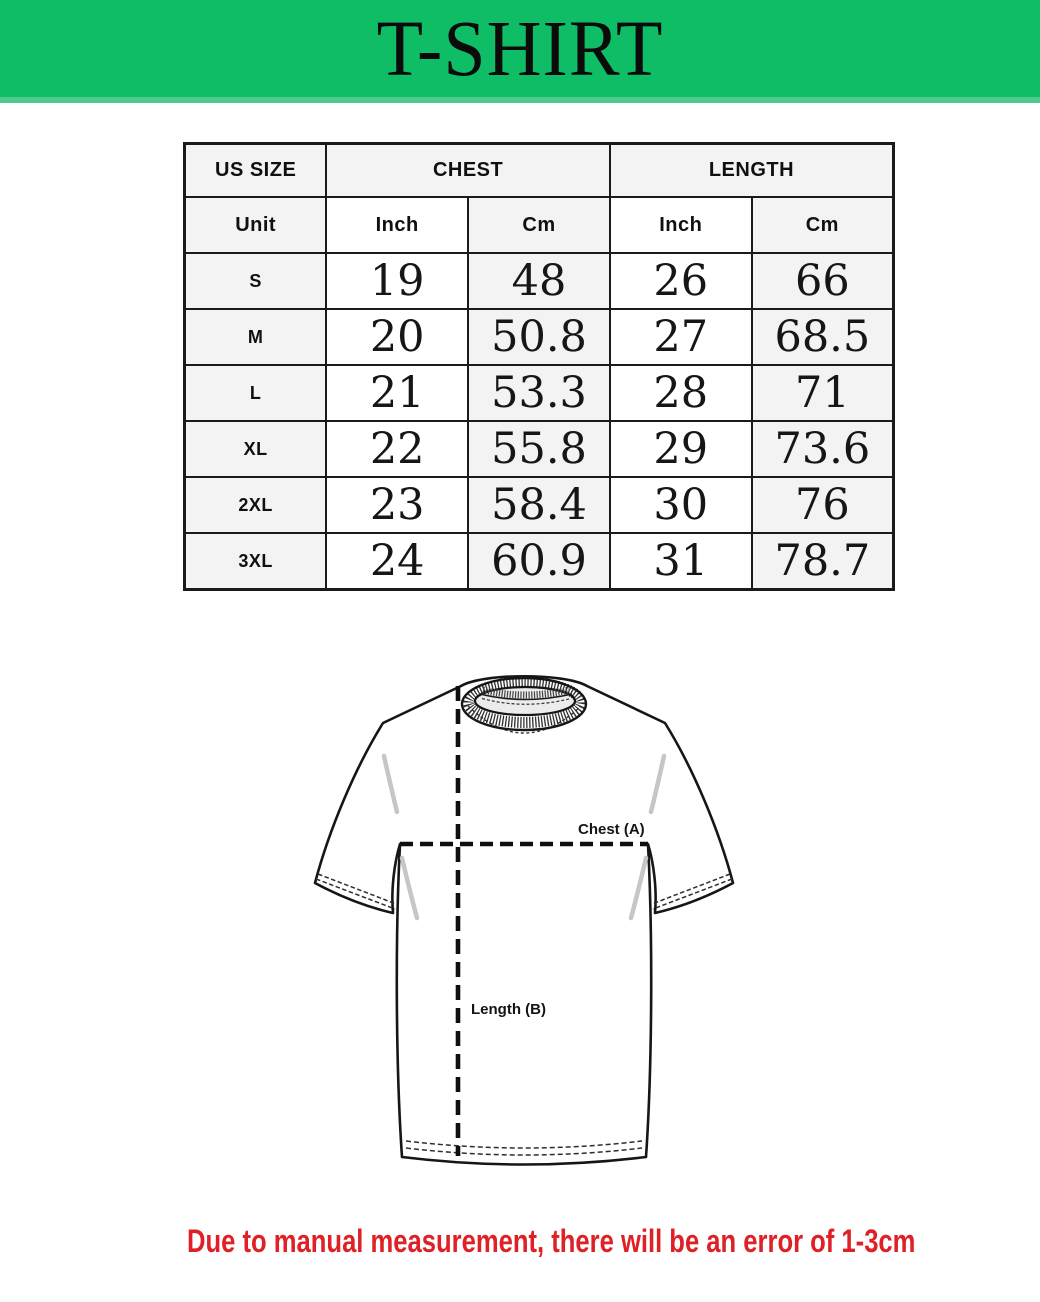  What do you see at coordinates (508, 1009) in the screenshot?
I see `length-label: Length (B)` at bounding box center [508, 1009].